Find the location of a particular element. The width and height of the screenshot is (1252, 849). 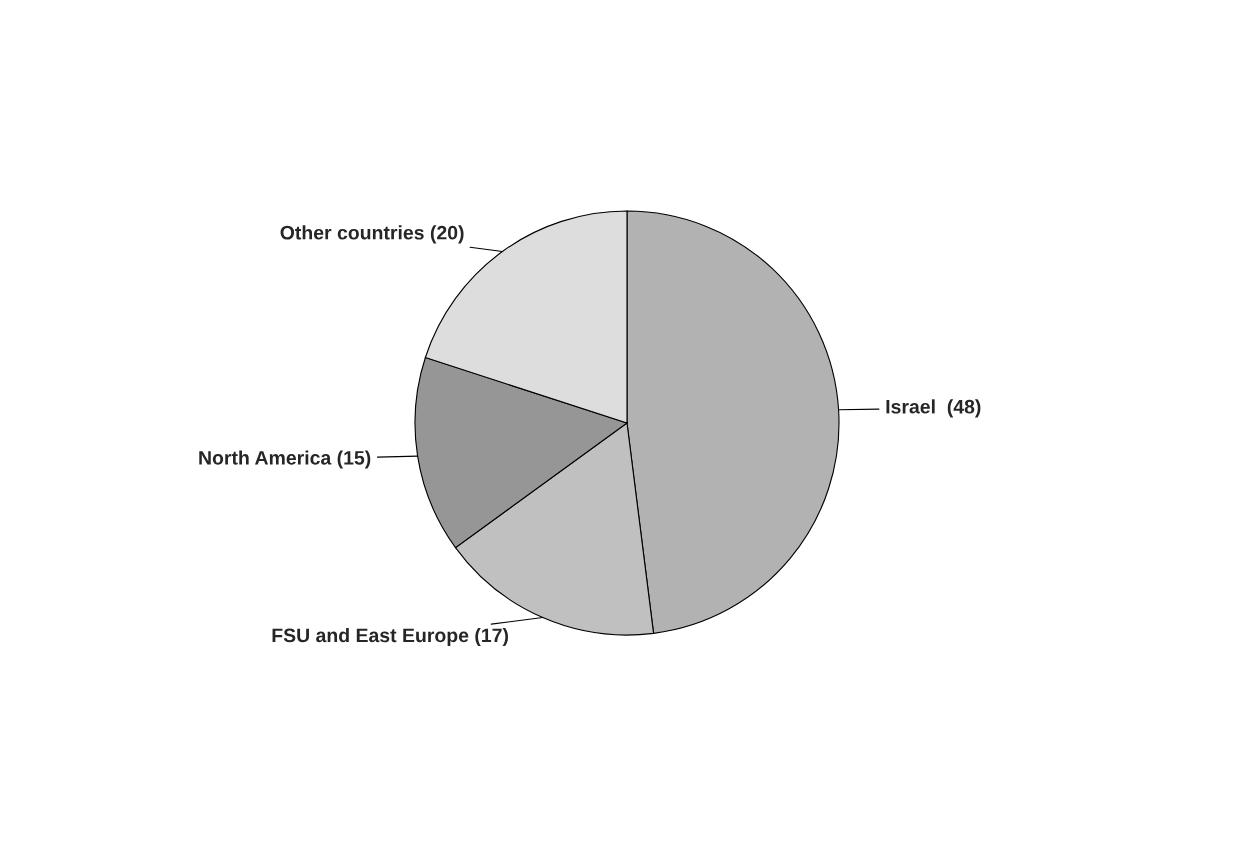

slice-label: North America (15) is located at coordinates (285, 459).